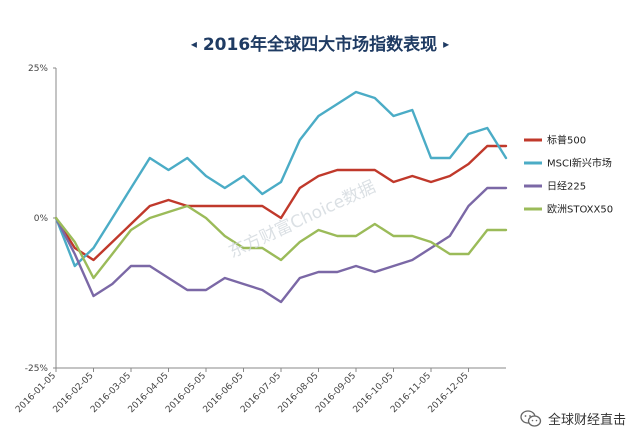 The height and width of the screenshot is (440, 640). I want to click on wechat-icon, so click(531, 418).